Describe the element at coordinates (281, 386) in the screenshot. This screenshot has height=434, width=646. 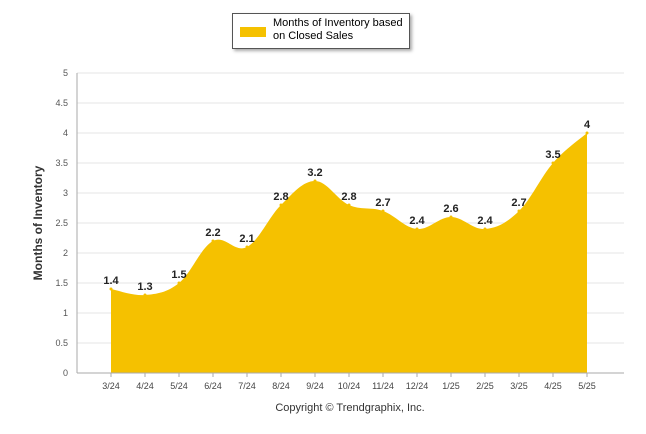
I see `x-tick-label: 8/24` at that location.